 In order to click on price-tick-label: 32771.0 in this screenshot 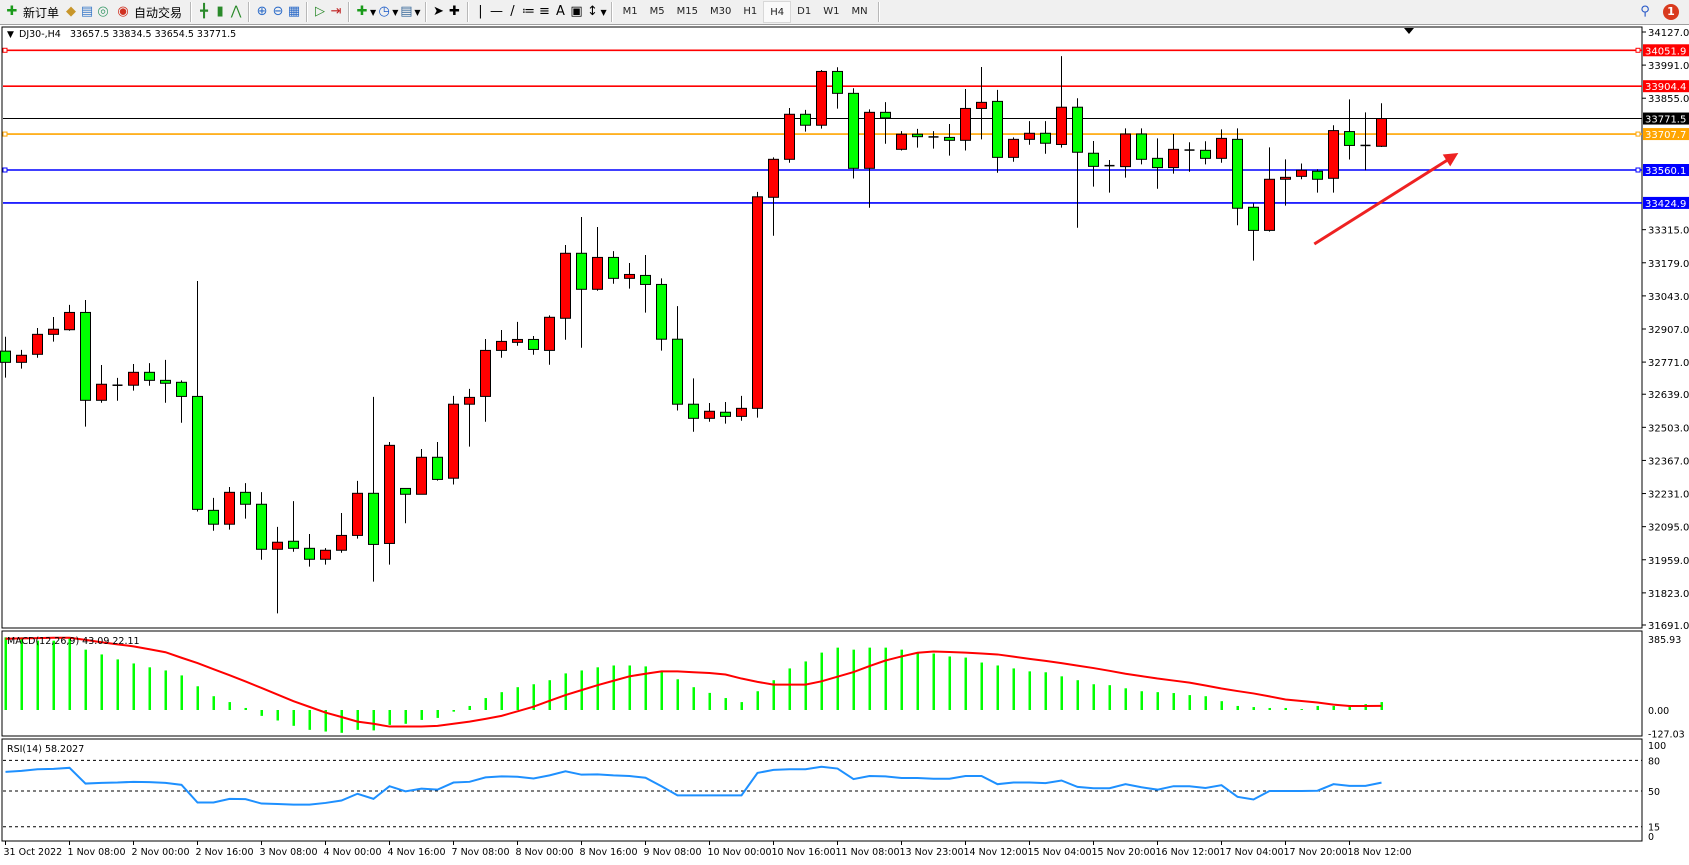, I will do `click(1668, 363)`.